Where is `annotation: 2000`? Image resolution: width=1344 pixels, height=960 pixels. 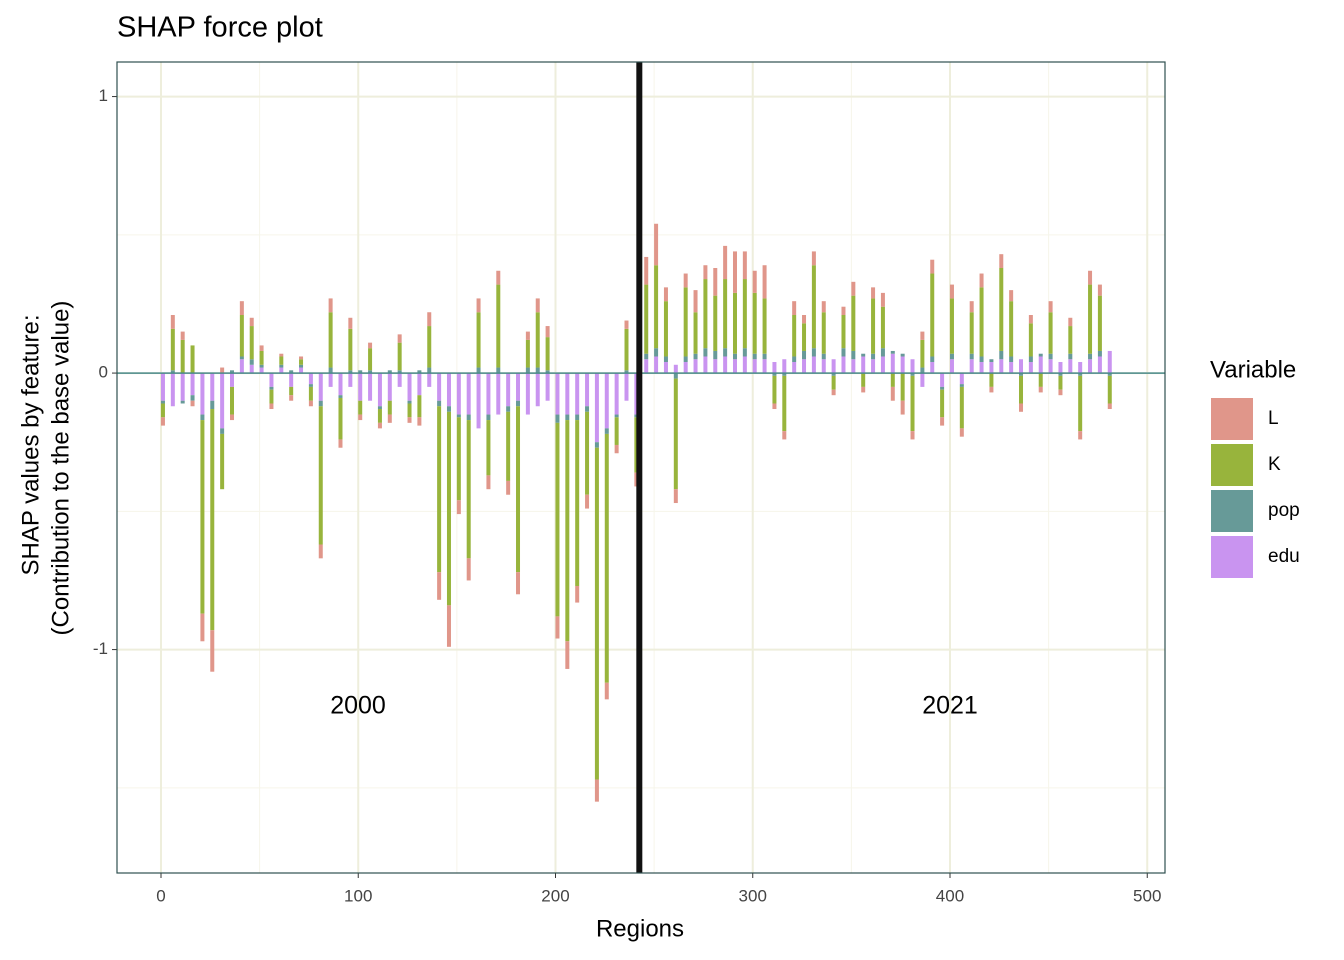 annotation: 2000 is located at coordinates (358, 706).